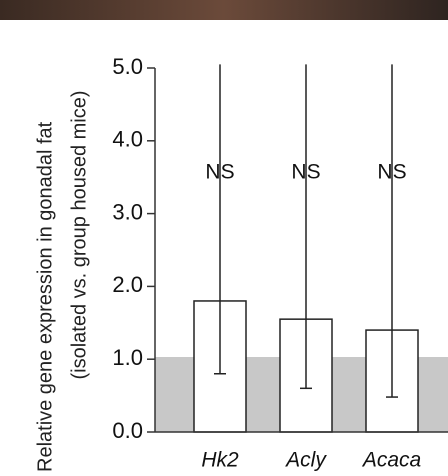  Describe the element at coordinates (220, 460) in the screenshot. I see `x-tick-label: Hk2` at that location.